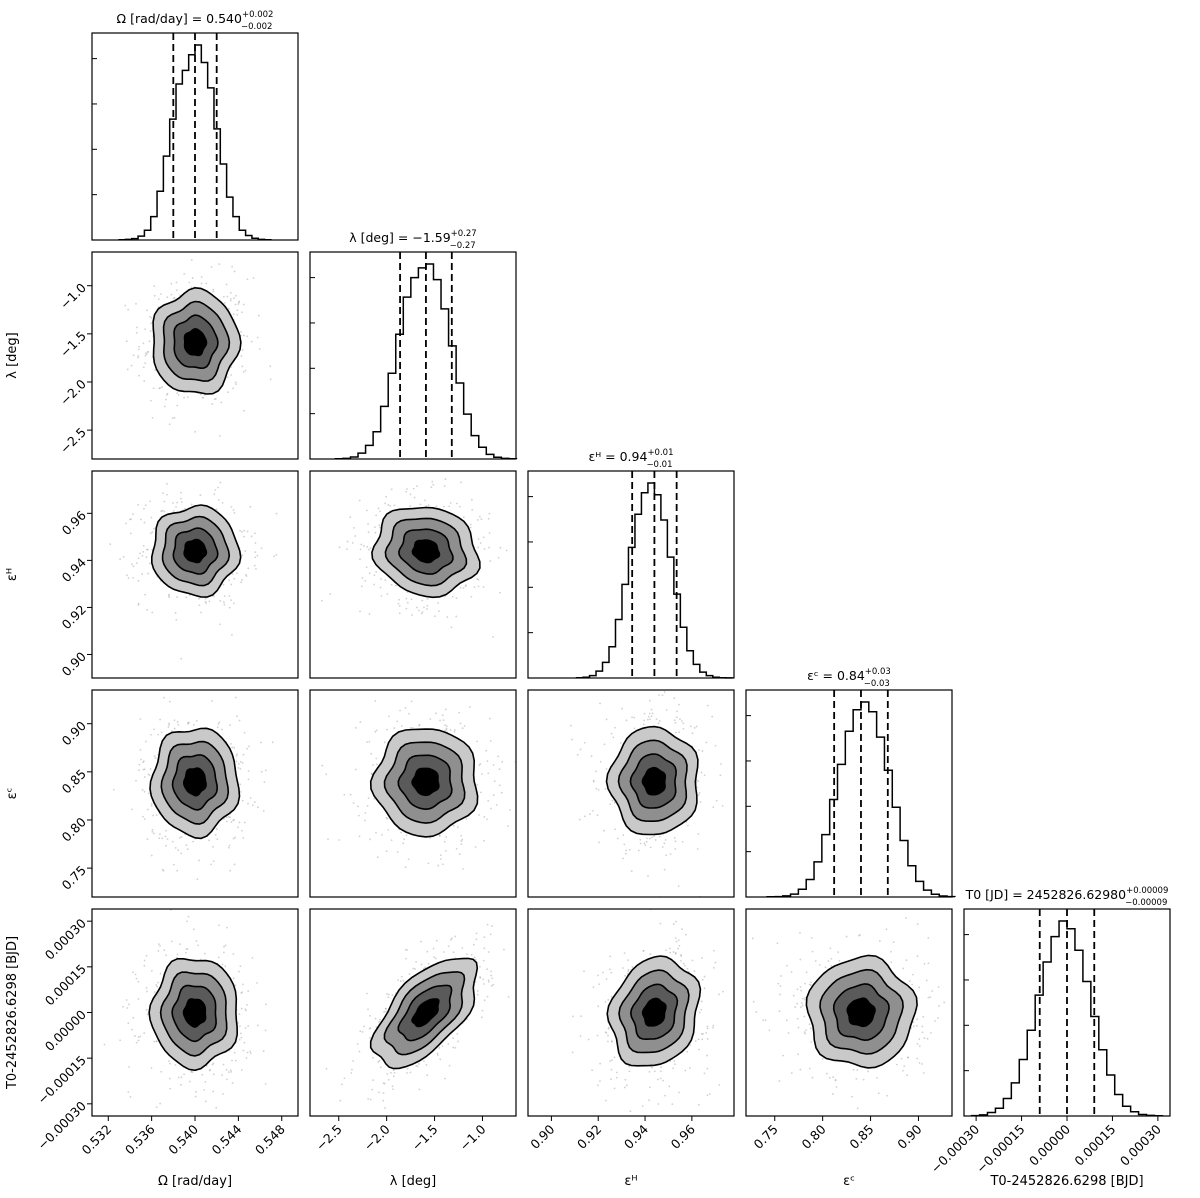 This screenshot has height=1198, width=1200. What do you see at coordinates (1146, 903) in the screenshot?
I see `hist-title-sub: −0.00009` at bounding box center [1146, 903].